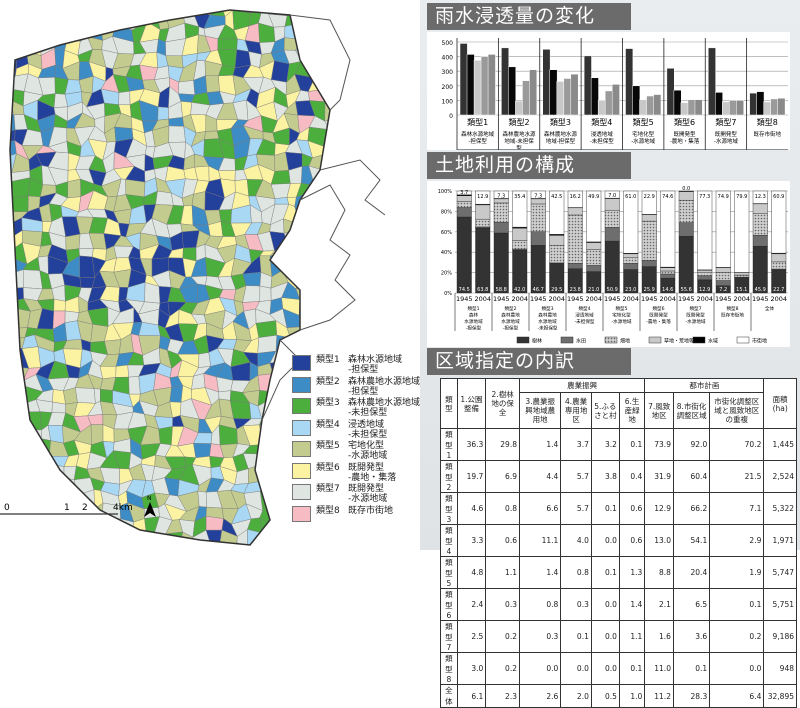 This screenshot has width=800, height=708. I want to click on value-cell: 0.3, so click(576, 605).